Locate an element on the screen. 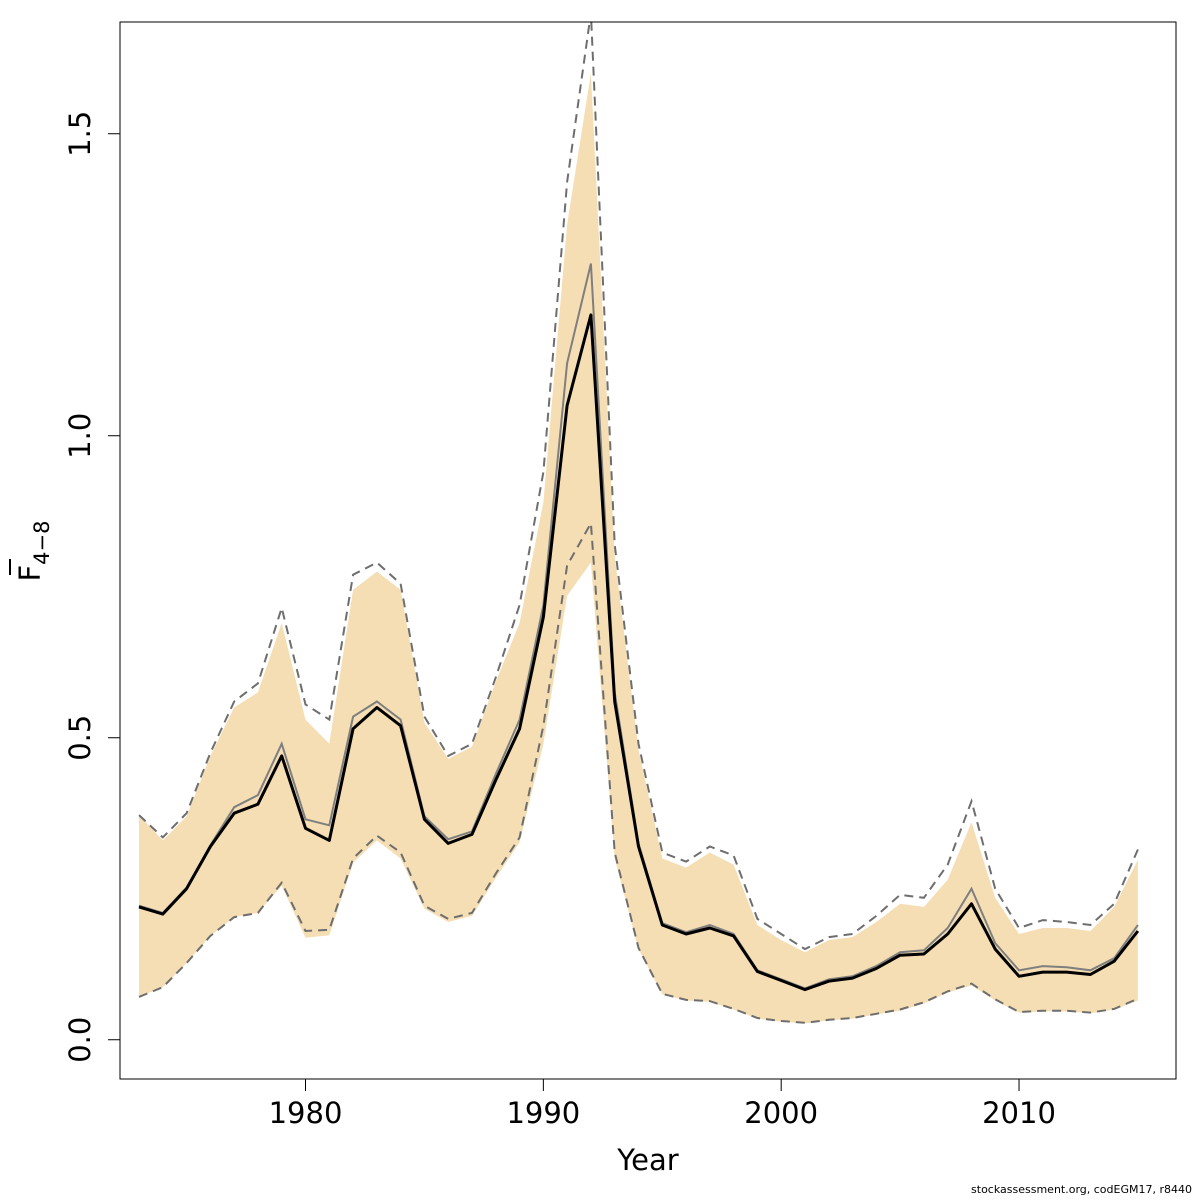 The width and height of the screenshot is (1200, 1200). y-tick-label-0.0: 0.0 is located at coordinates (80, 1040).